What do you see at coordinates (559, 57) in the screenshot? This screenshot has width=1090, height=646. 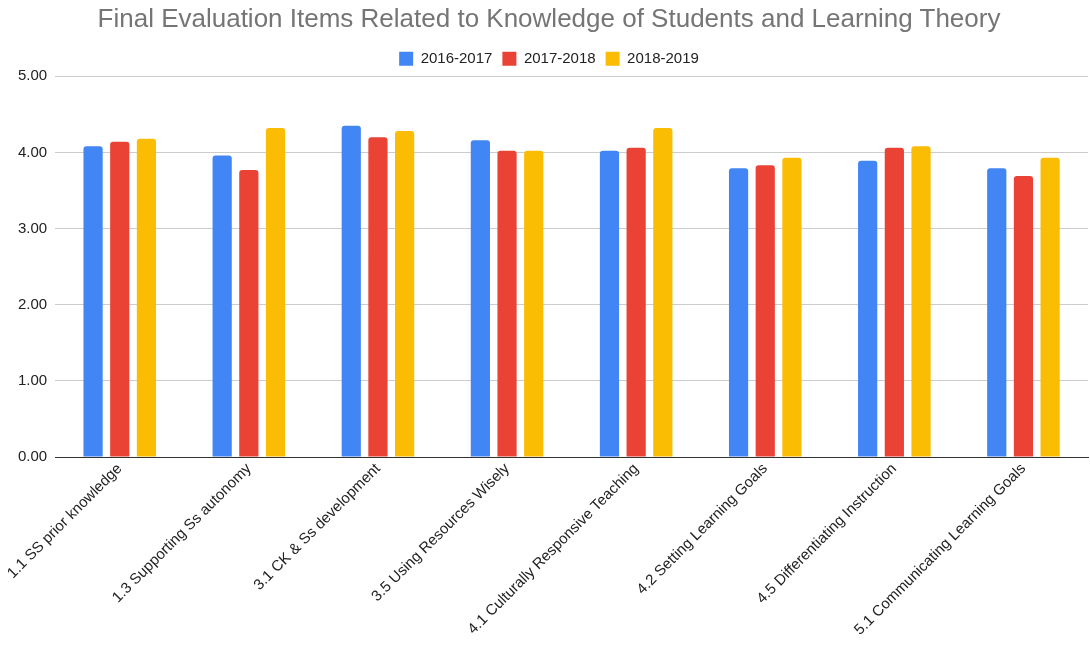 I see `legend-label: 2017-2018` at bounding box center [559, 57].